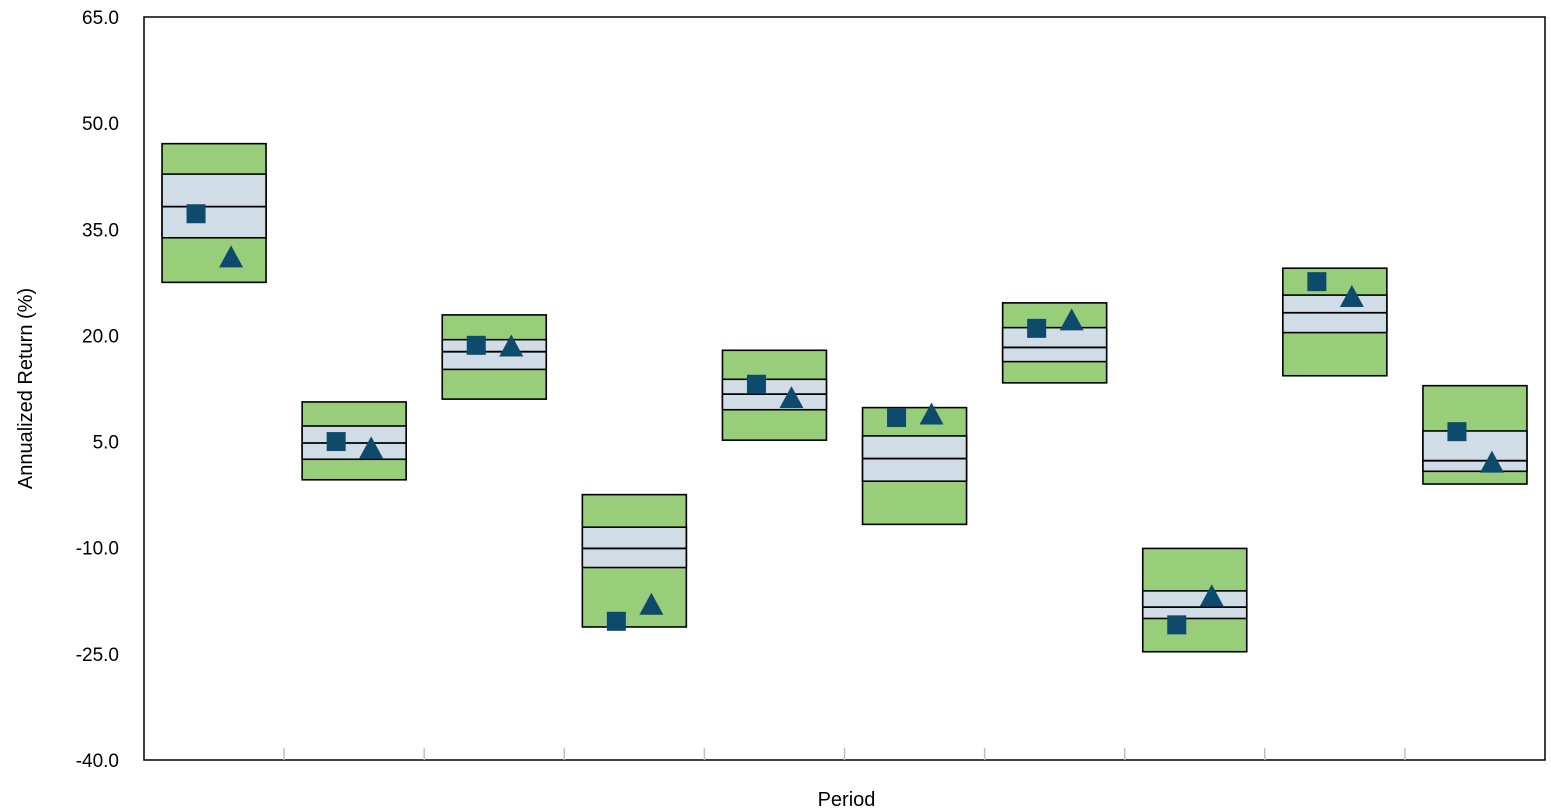 Image resolution: width=1551 pixels, height=812 pixels. I want to click on y-tick-labels: 65.0 50.0 35.0 20.0 5.0 -10.0 -25.0 -40.0, so click(97, 390).